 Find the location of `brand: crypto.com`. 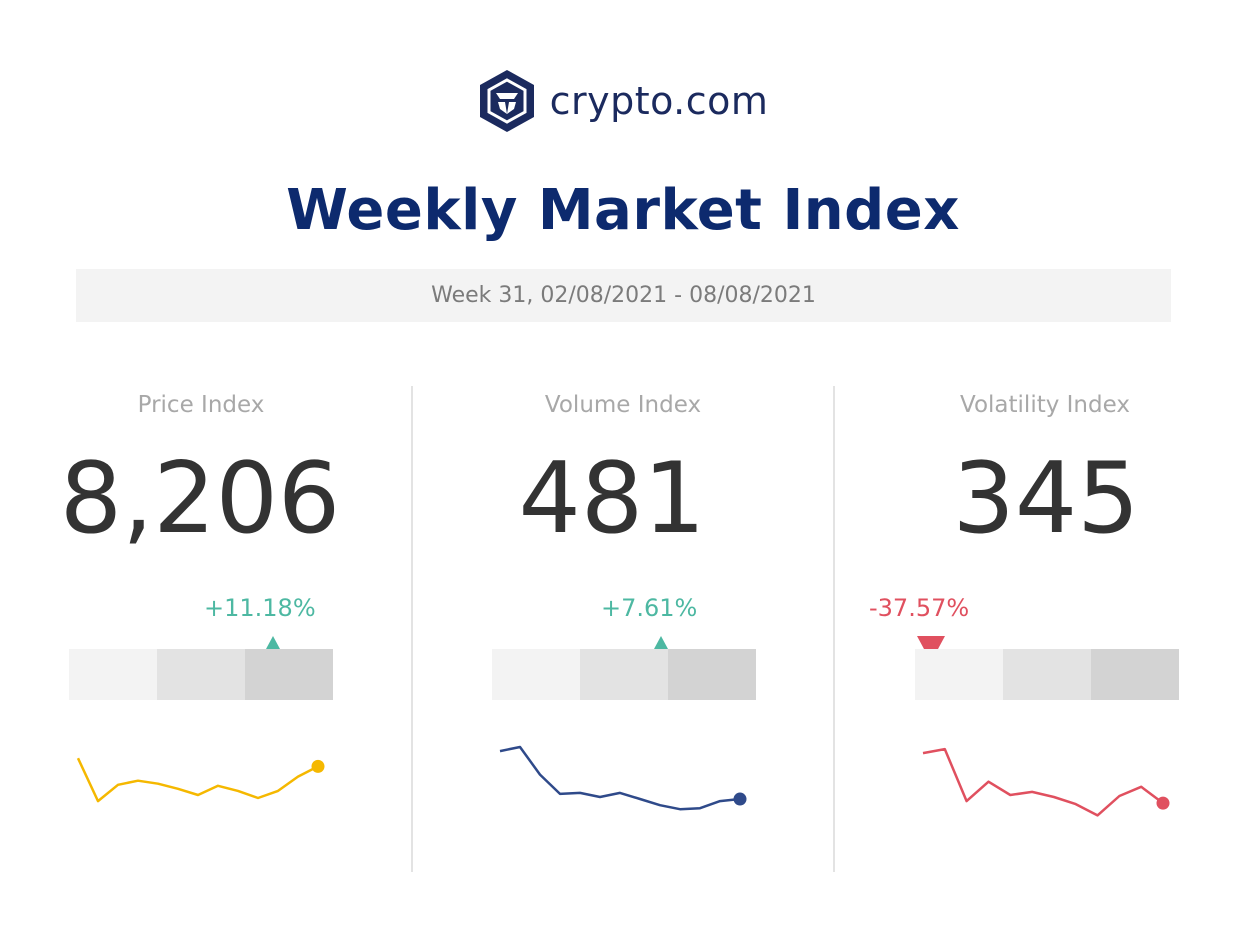

brand: crypto.com is located at coordinates (623, 101).